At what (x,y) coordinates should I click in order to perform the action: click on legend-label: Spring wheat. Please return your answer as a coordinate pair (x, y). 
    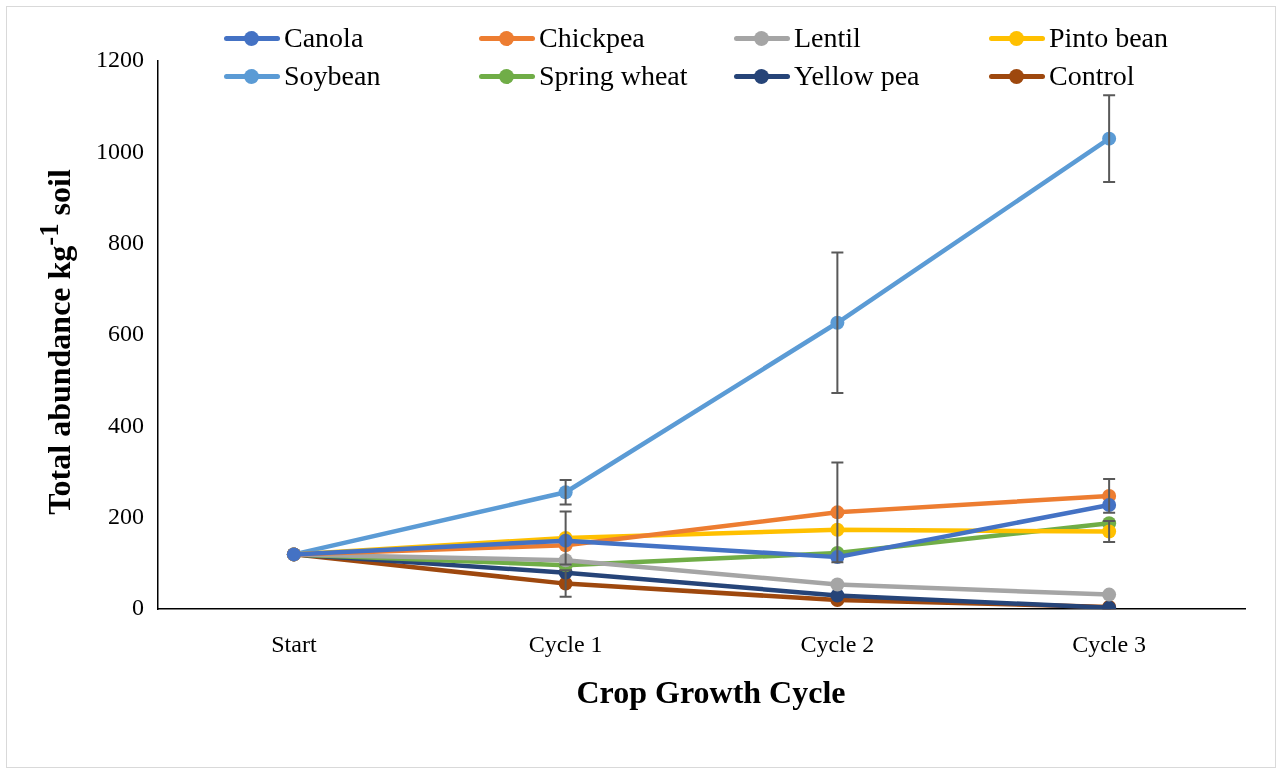
    Looking at the image, I should click on (613, 76).